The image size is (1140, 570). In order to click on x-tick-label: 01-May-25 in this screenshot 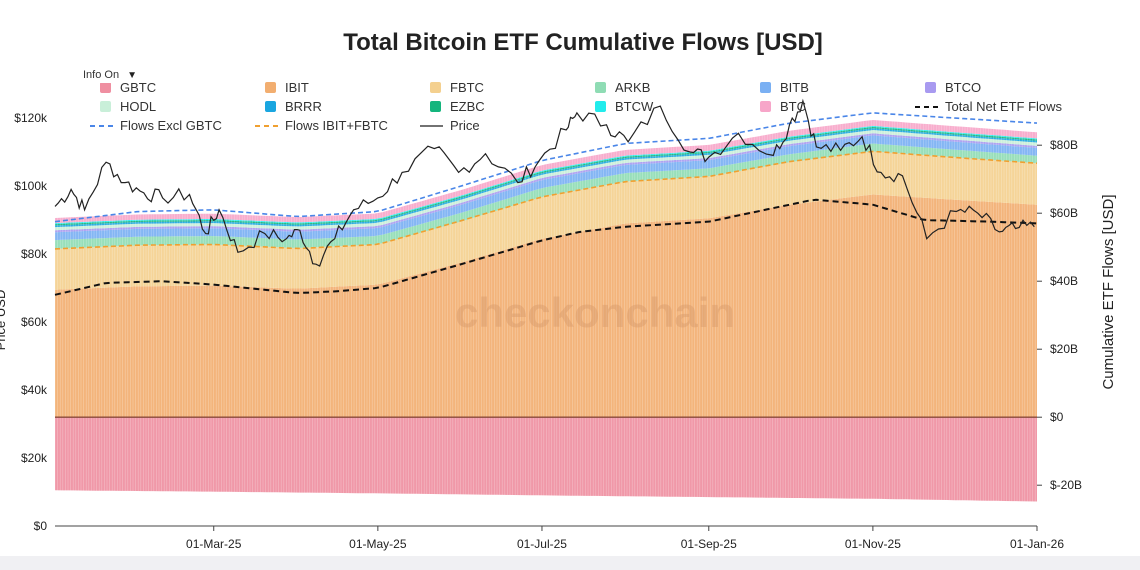, I will do `click(378, 544)`.